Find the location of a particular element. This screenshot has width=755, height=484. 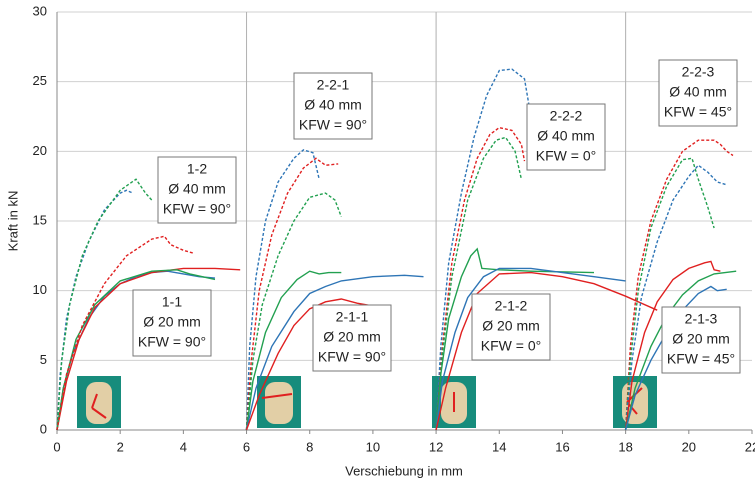

annotation: 2-1-2 Ø 20 mm KFW = 0° is located at coordinates (511, 327).